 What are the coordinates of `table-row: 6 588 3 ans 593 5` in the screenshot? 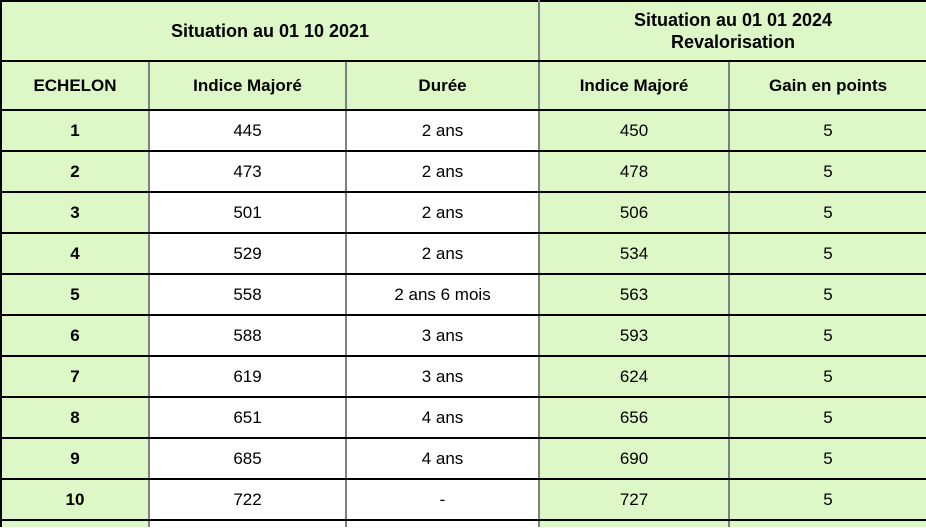 It's located at (463, 335).